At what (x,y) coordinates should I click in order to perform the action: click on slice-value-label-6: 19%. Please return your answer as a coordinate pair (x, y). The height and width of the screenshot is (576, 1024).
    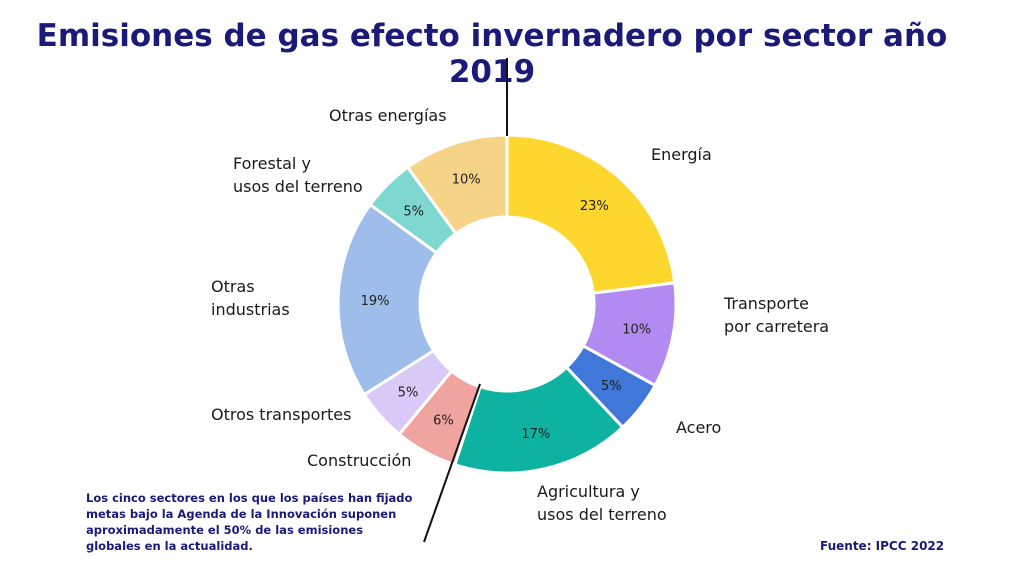
    Looking at the image, I should click on (375, 301).